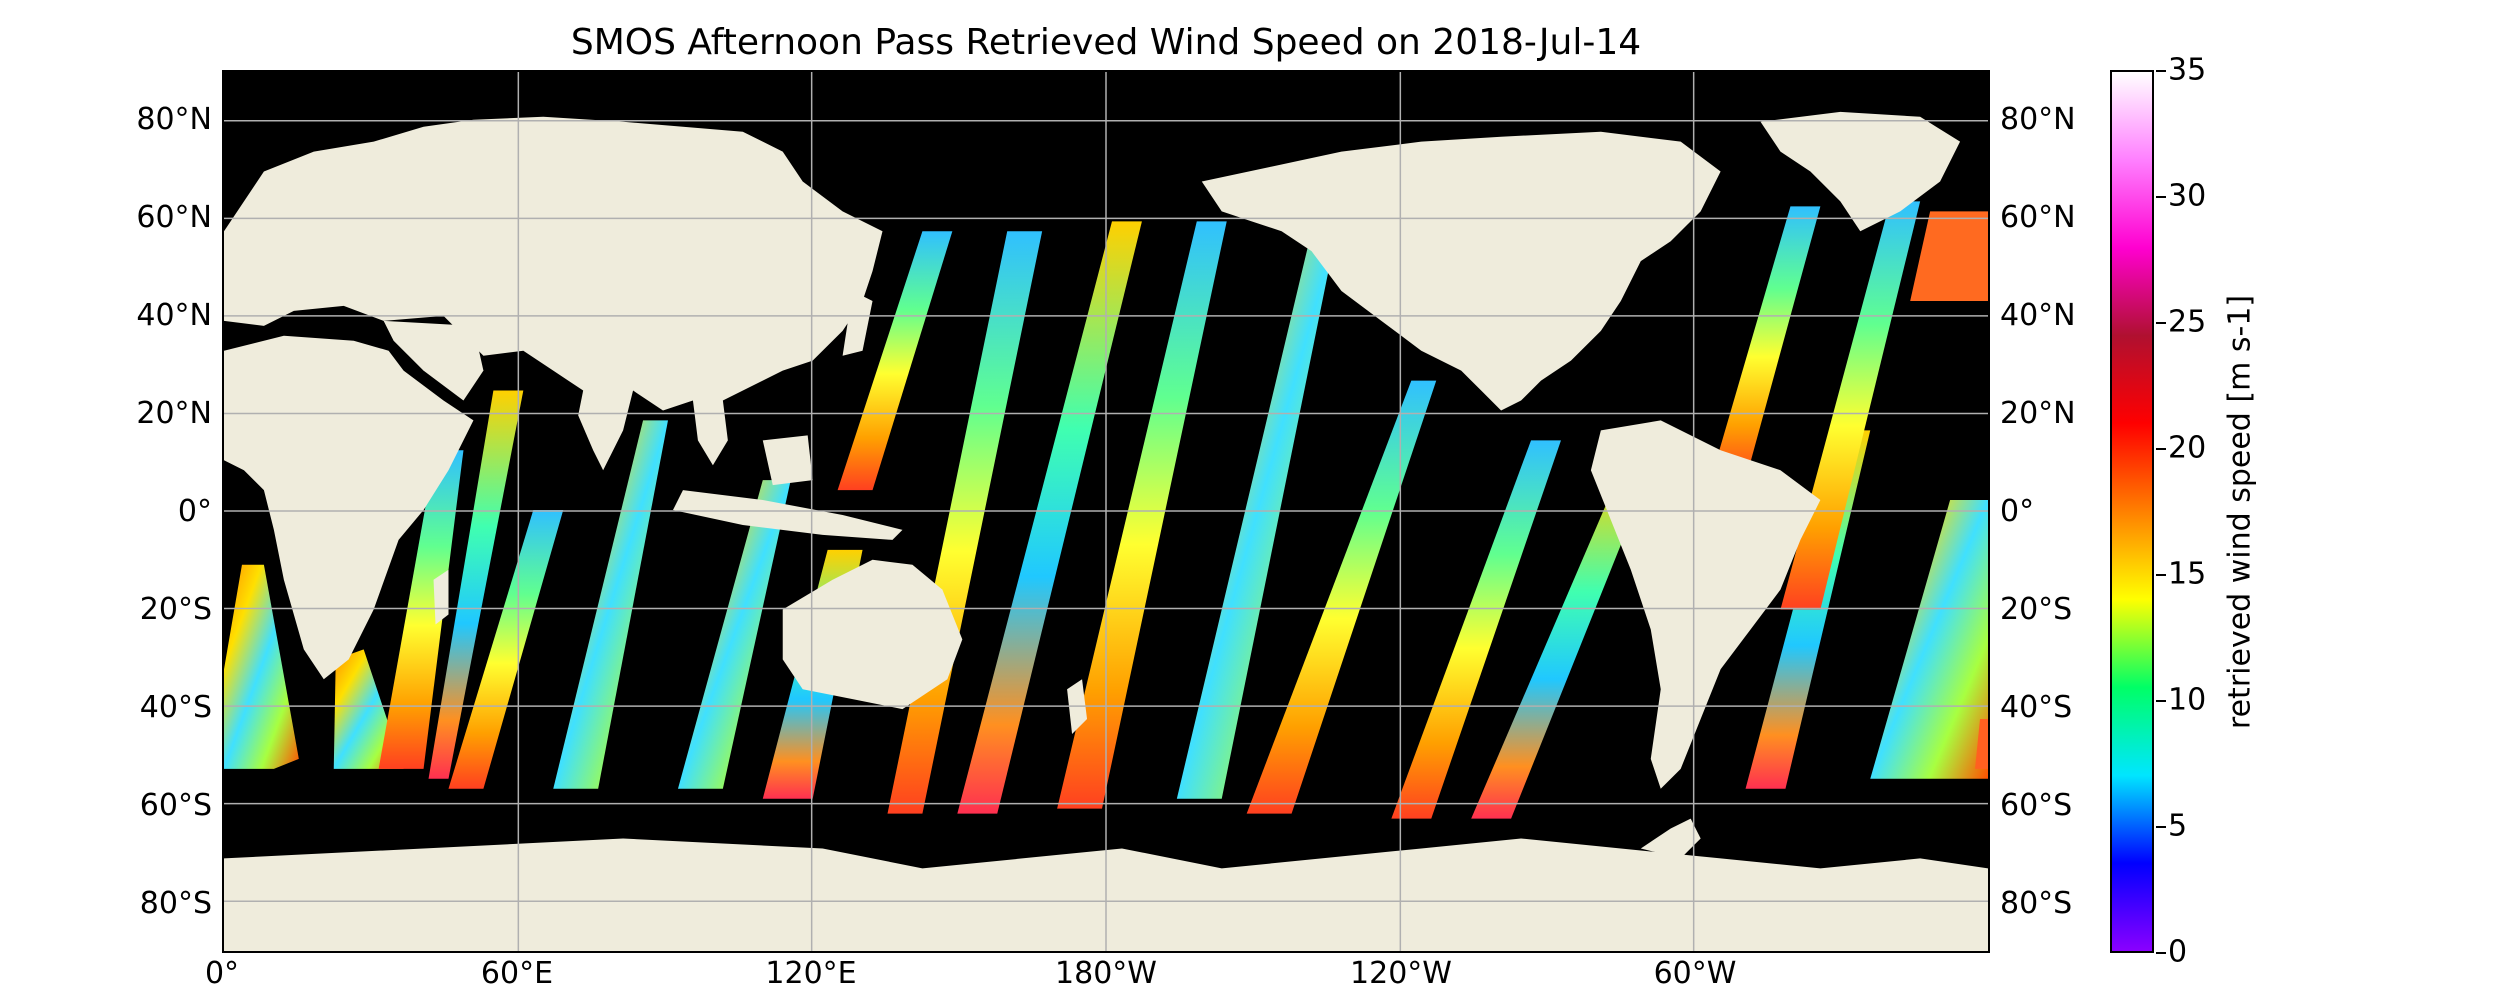 The width and height of the screenshot is (2500, 1000). Describe the element at coordinates (872, 634) in the screenshot. I see `land-australia` at that location.